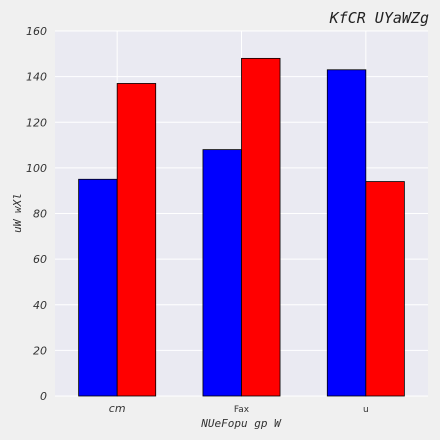 This screenshot has width=440, height=440. I want to click on y-tick-label: 100, so click(36, 168).